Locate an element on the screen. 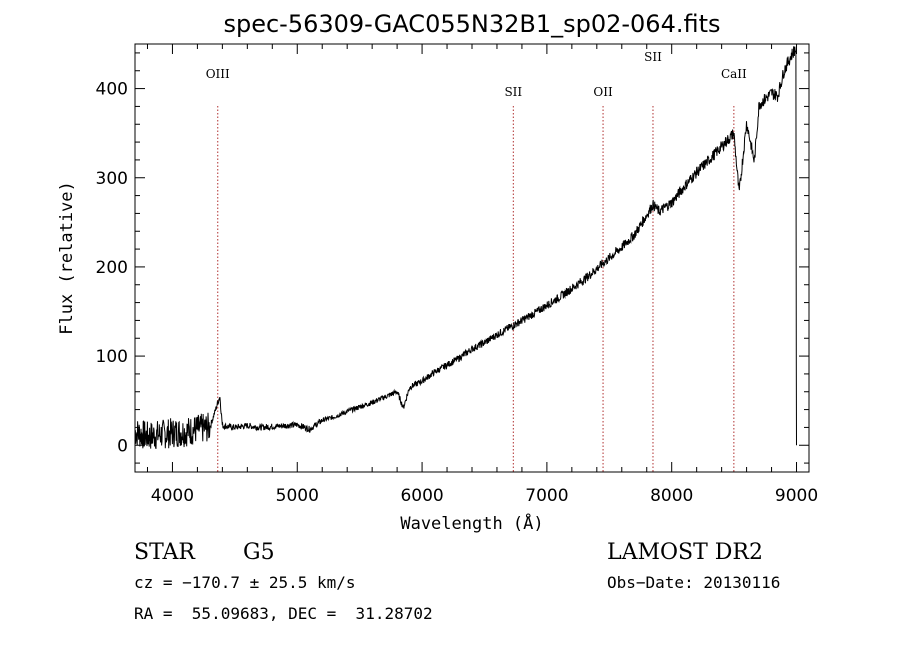 The height and width of the screenshot is (649, 900). x-tick-label-2: 6000 is located at coordinates (421, 496).